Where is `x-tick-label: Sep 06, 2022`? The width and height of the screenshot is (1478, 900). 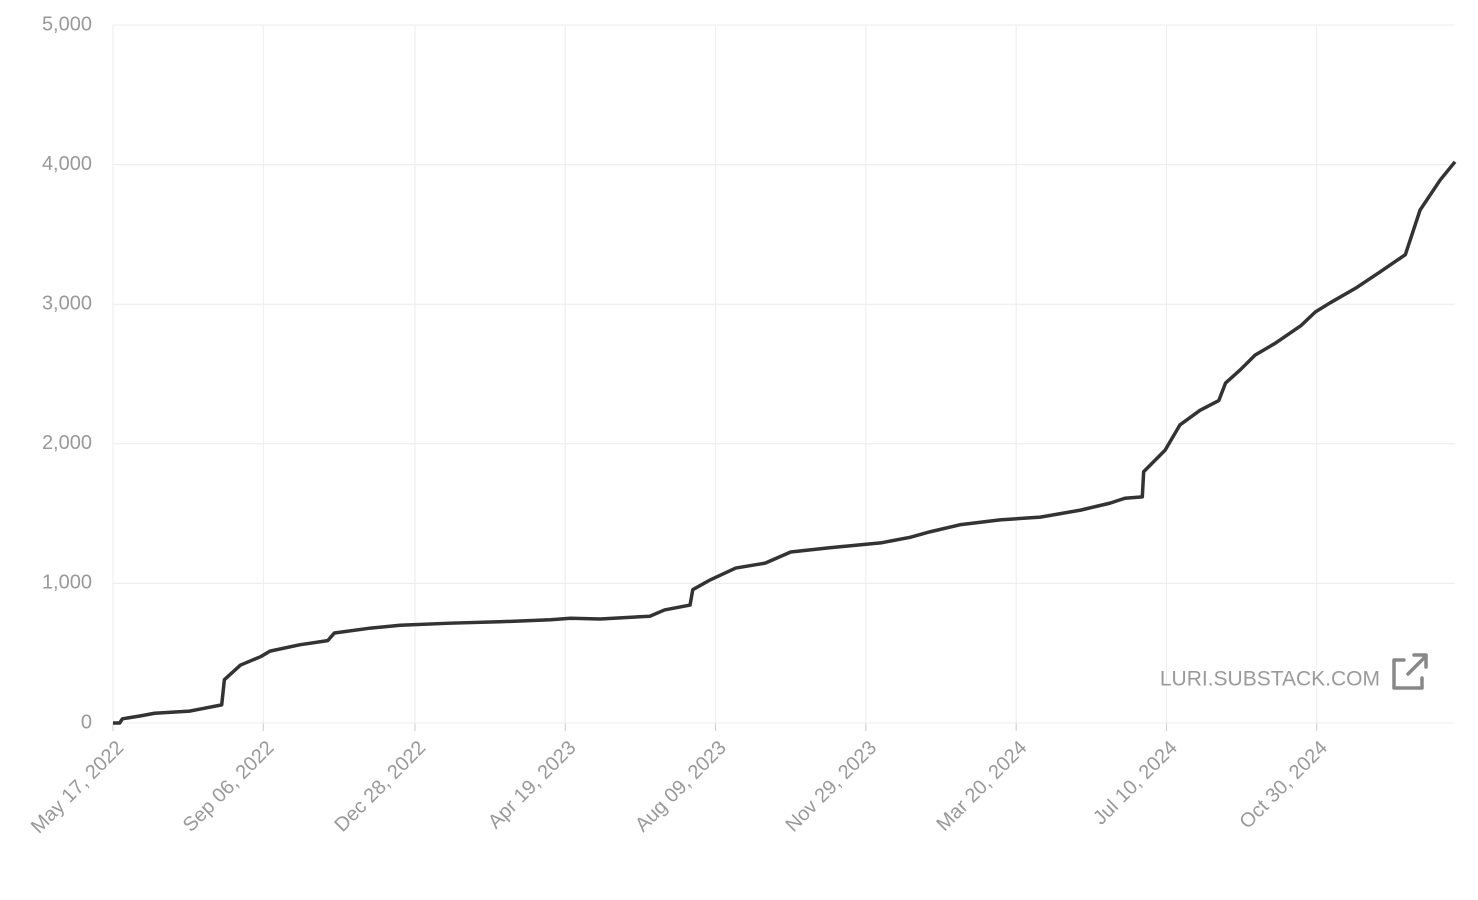
x-tick-label: Sep 06, 2022 is located at coordinates (229, 787).